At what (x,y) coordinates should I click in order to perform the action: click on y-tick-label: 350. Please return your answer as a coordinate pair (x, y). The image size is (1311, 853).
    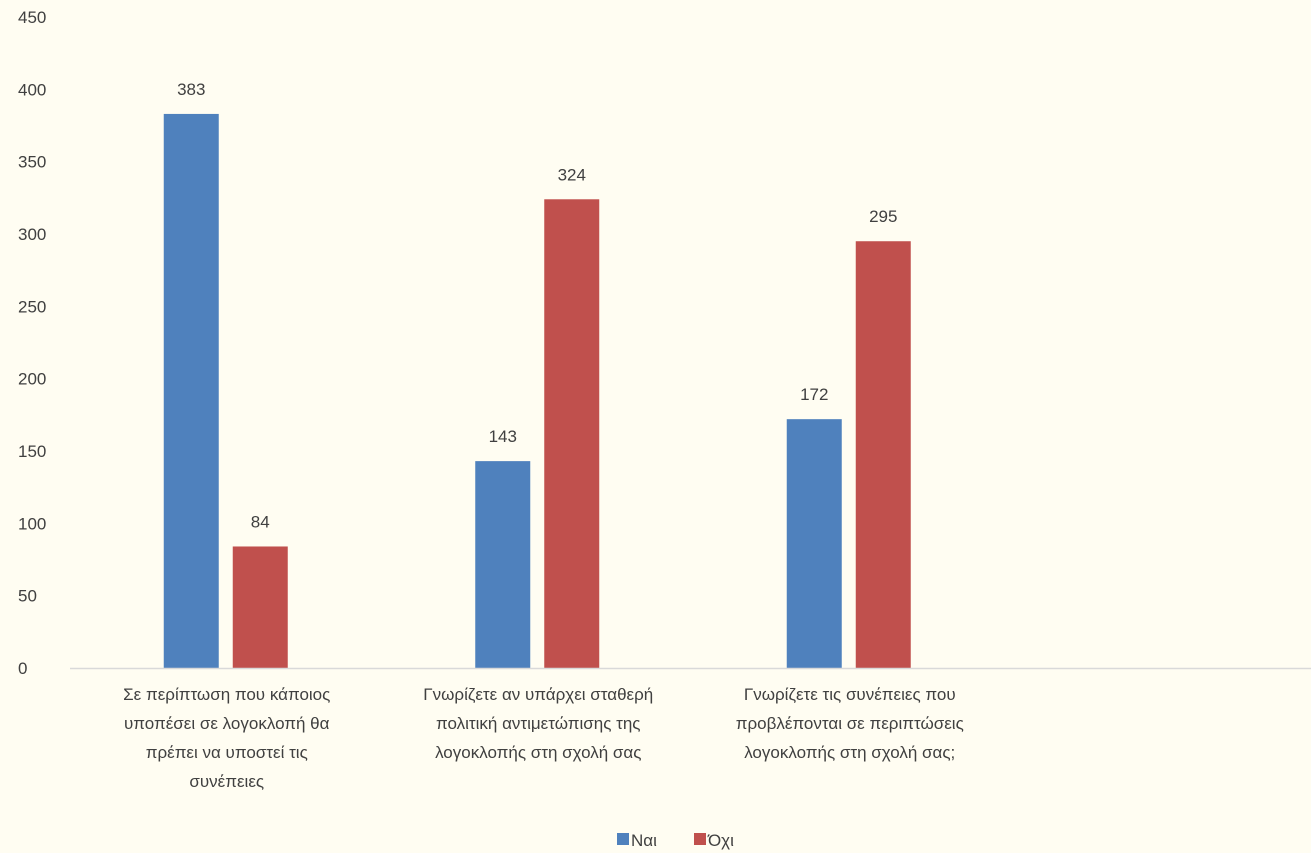
    Looking at the image, I should click on (32, 162).